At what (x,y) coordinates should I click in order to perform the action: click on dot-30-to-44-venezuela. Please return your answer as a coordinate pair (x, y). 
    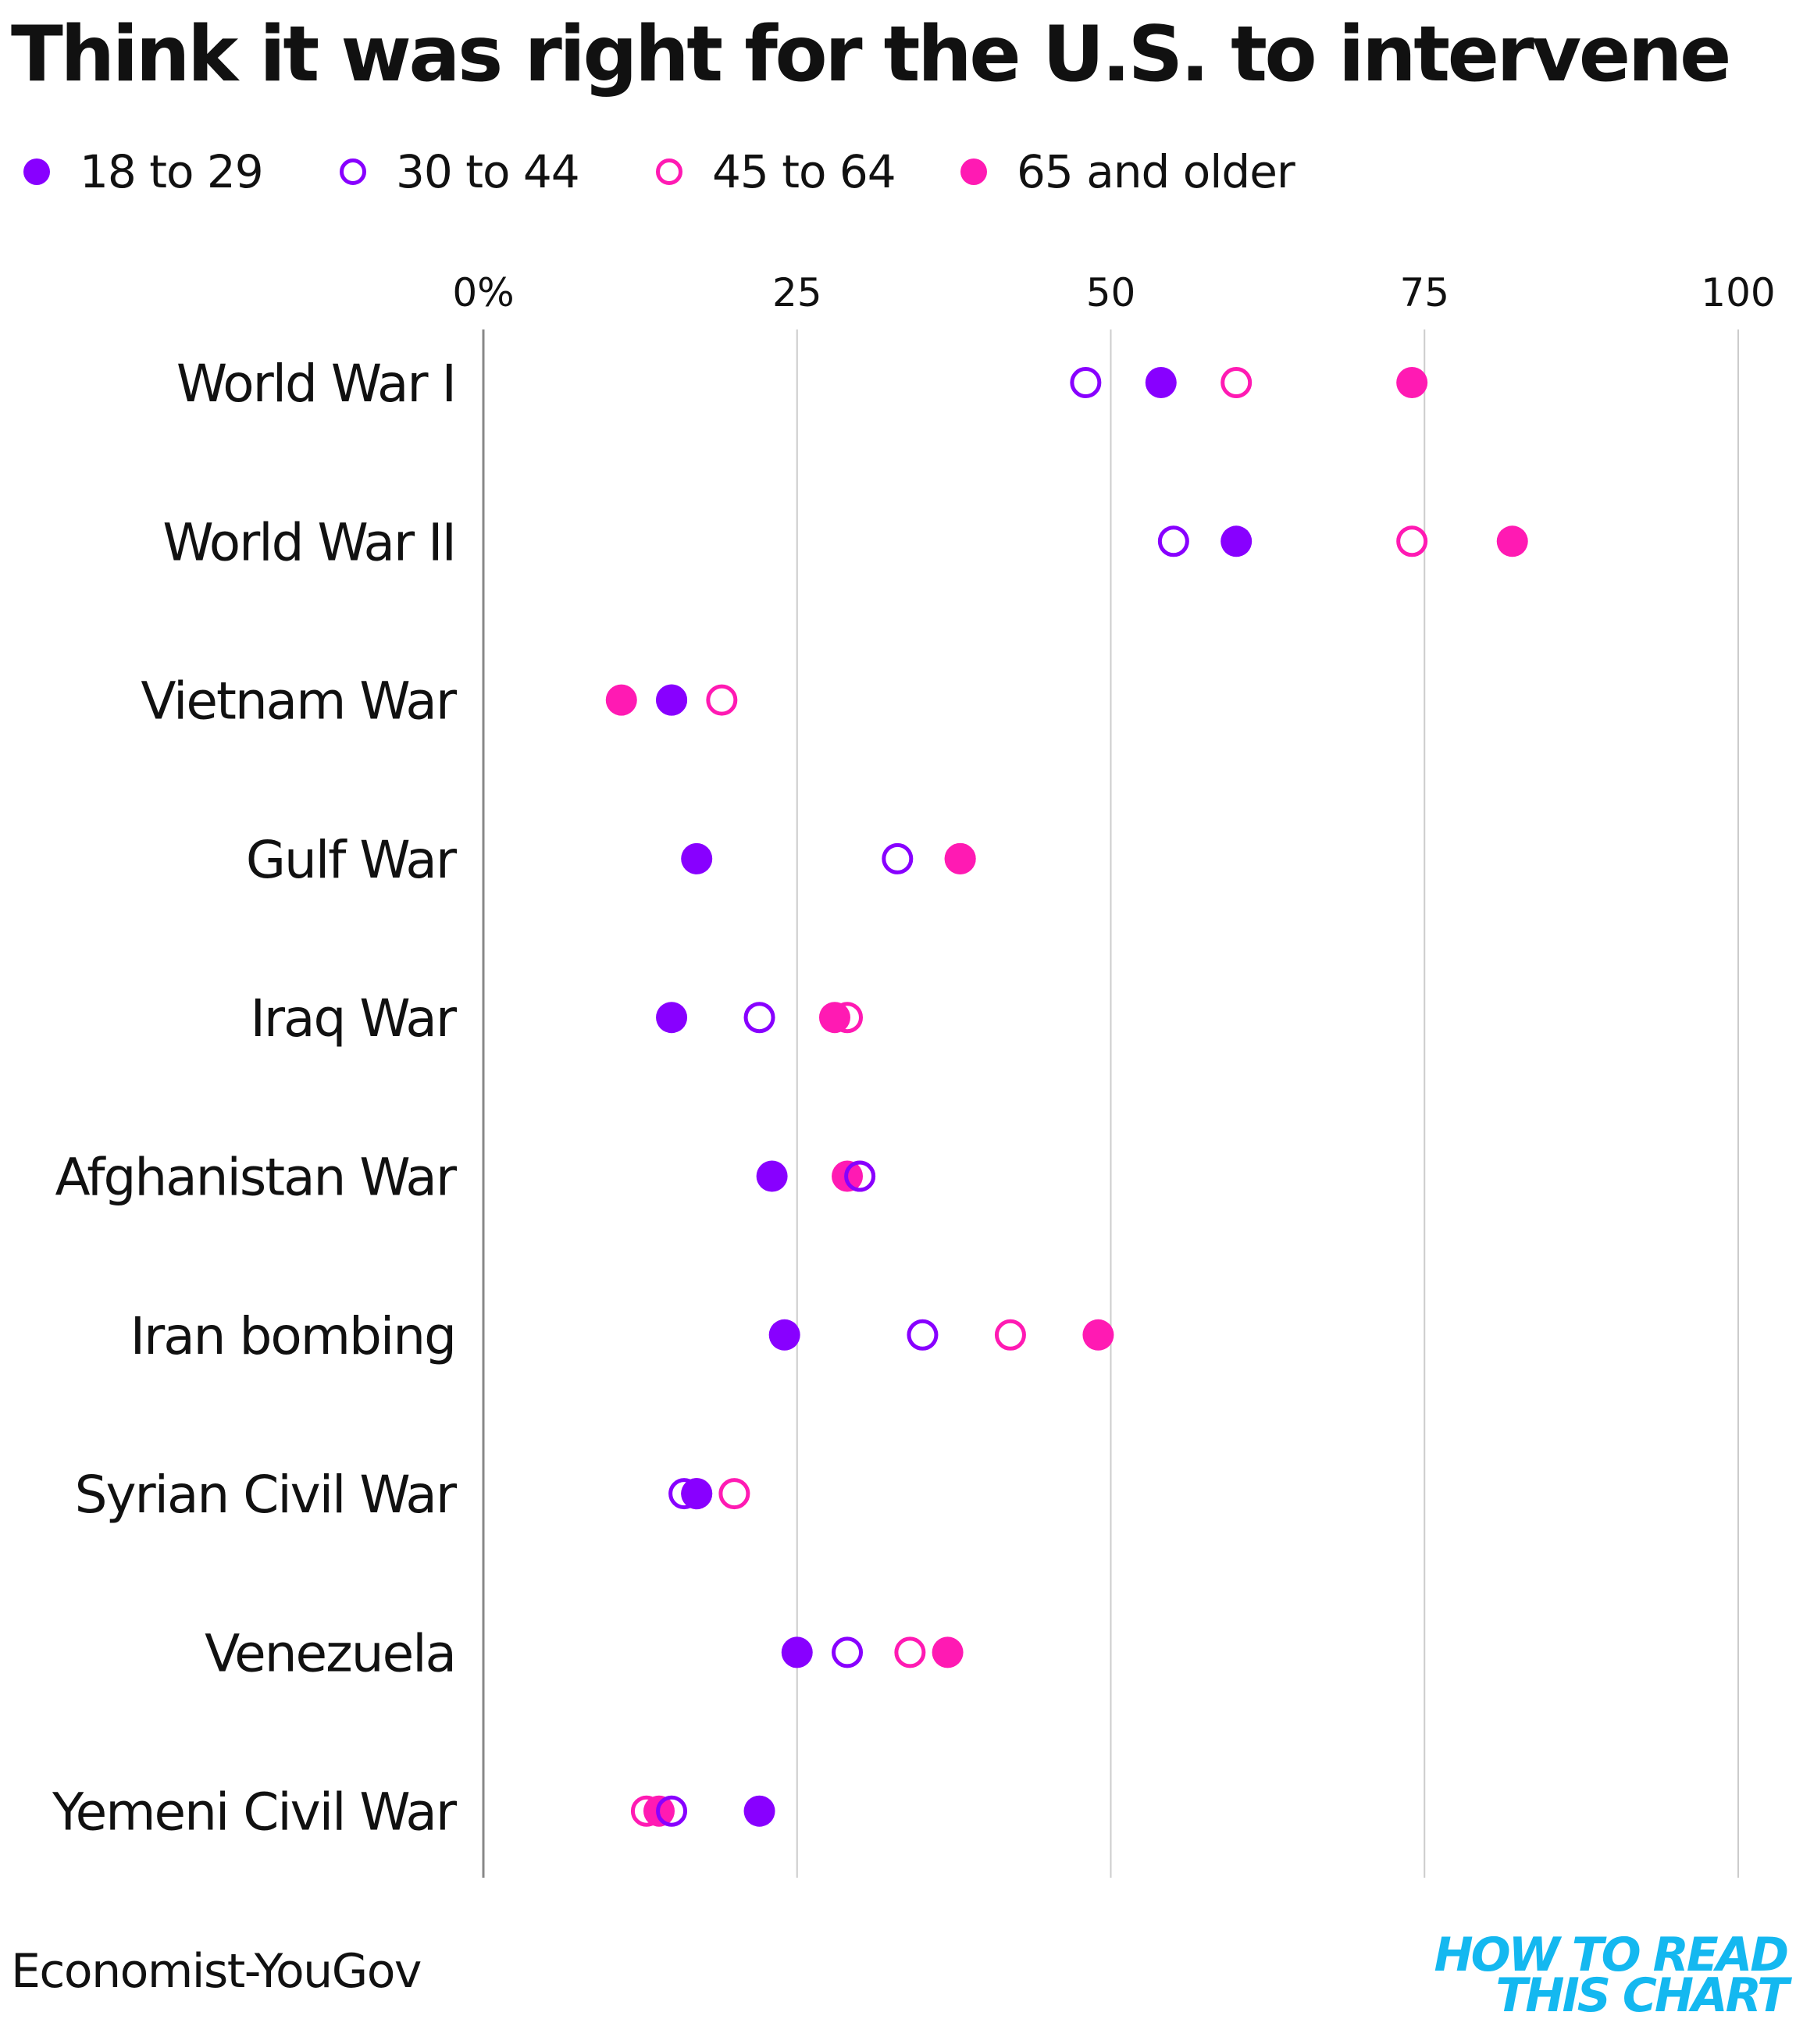
    Looking at the image, I should click on (848, 1652).